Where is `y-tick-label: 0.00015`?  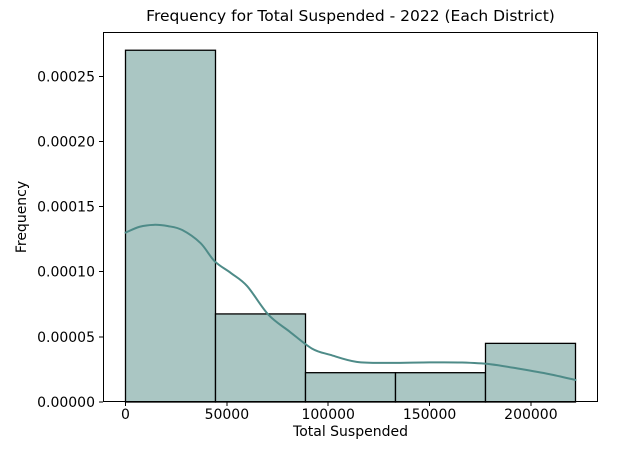
y-tick-label: 0.00015 is located at coordinates (66, 208).